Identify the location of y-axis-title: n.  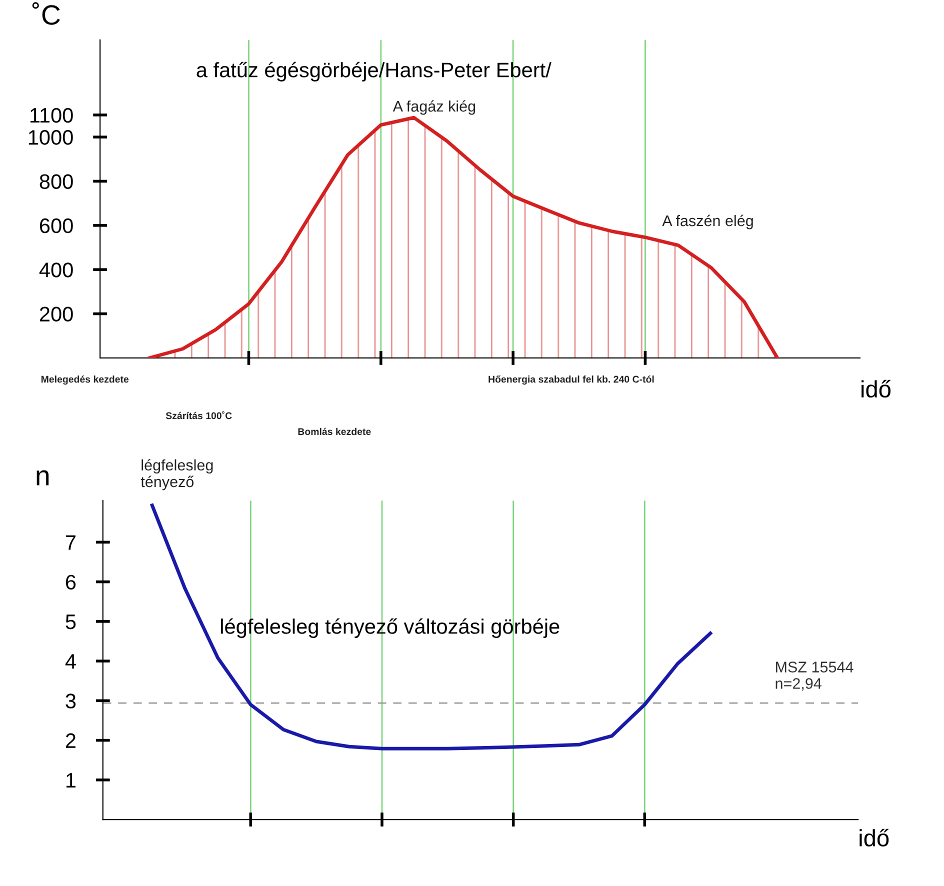
(42, 478).